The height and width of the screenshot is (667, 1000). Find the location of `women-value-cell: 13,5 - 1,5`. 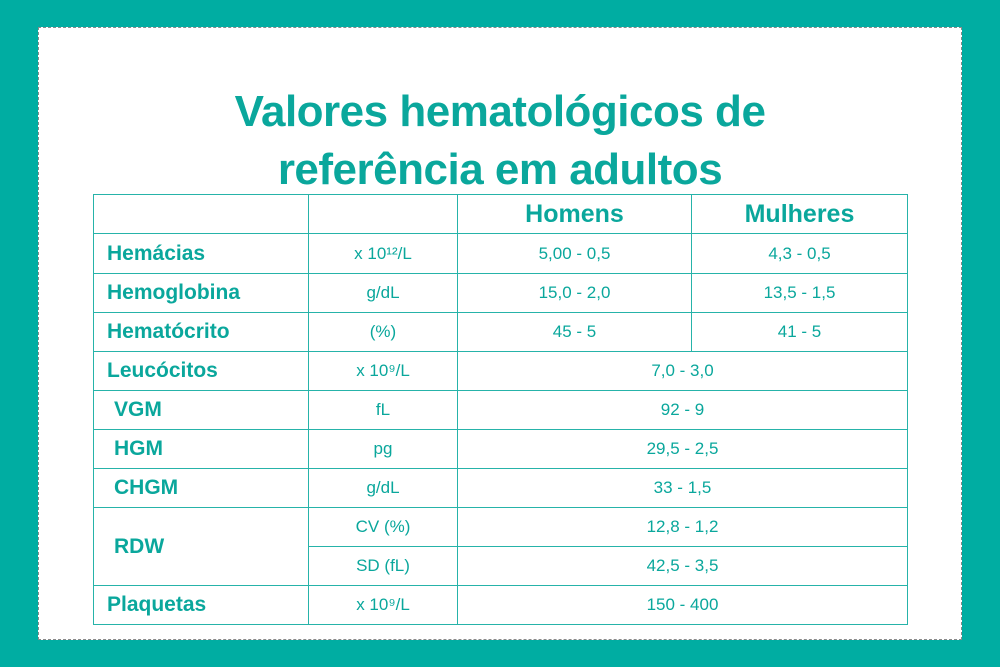

women-value-cell: 13,5 - 1,5 is located at coordinates (799, 293).